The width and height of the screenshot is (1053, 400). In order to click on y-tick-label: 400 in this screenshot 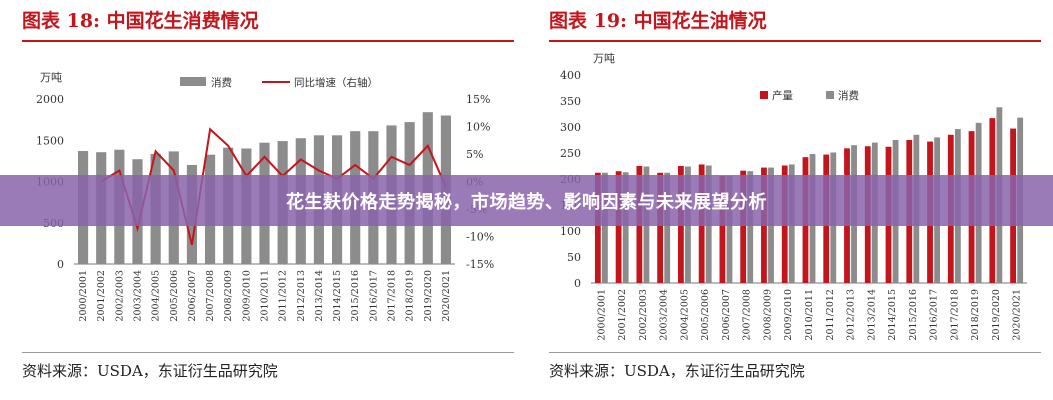, I will do `click(570, 75)`.